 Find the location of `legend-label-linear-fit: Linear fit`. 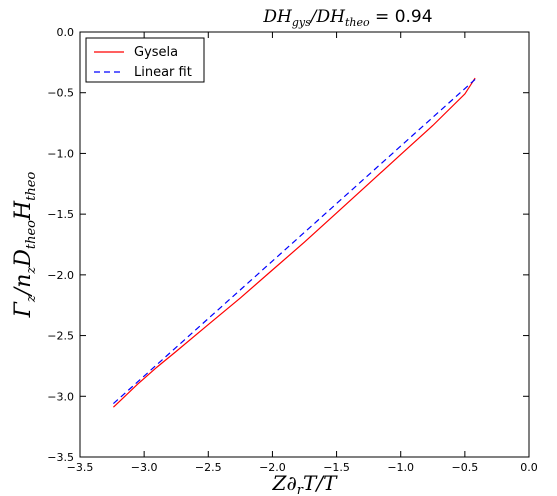

legend-label-linear-fit: Linear fit is located at coordinates (163, 72).